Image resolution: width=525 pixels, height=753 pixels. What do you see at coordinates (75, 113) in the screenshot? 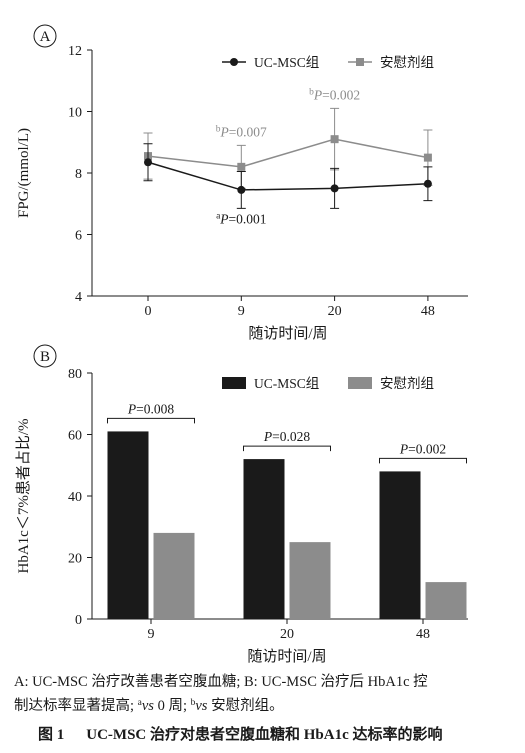
I see `y-tick-label: 10` at bounding box center [75, 113].